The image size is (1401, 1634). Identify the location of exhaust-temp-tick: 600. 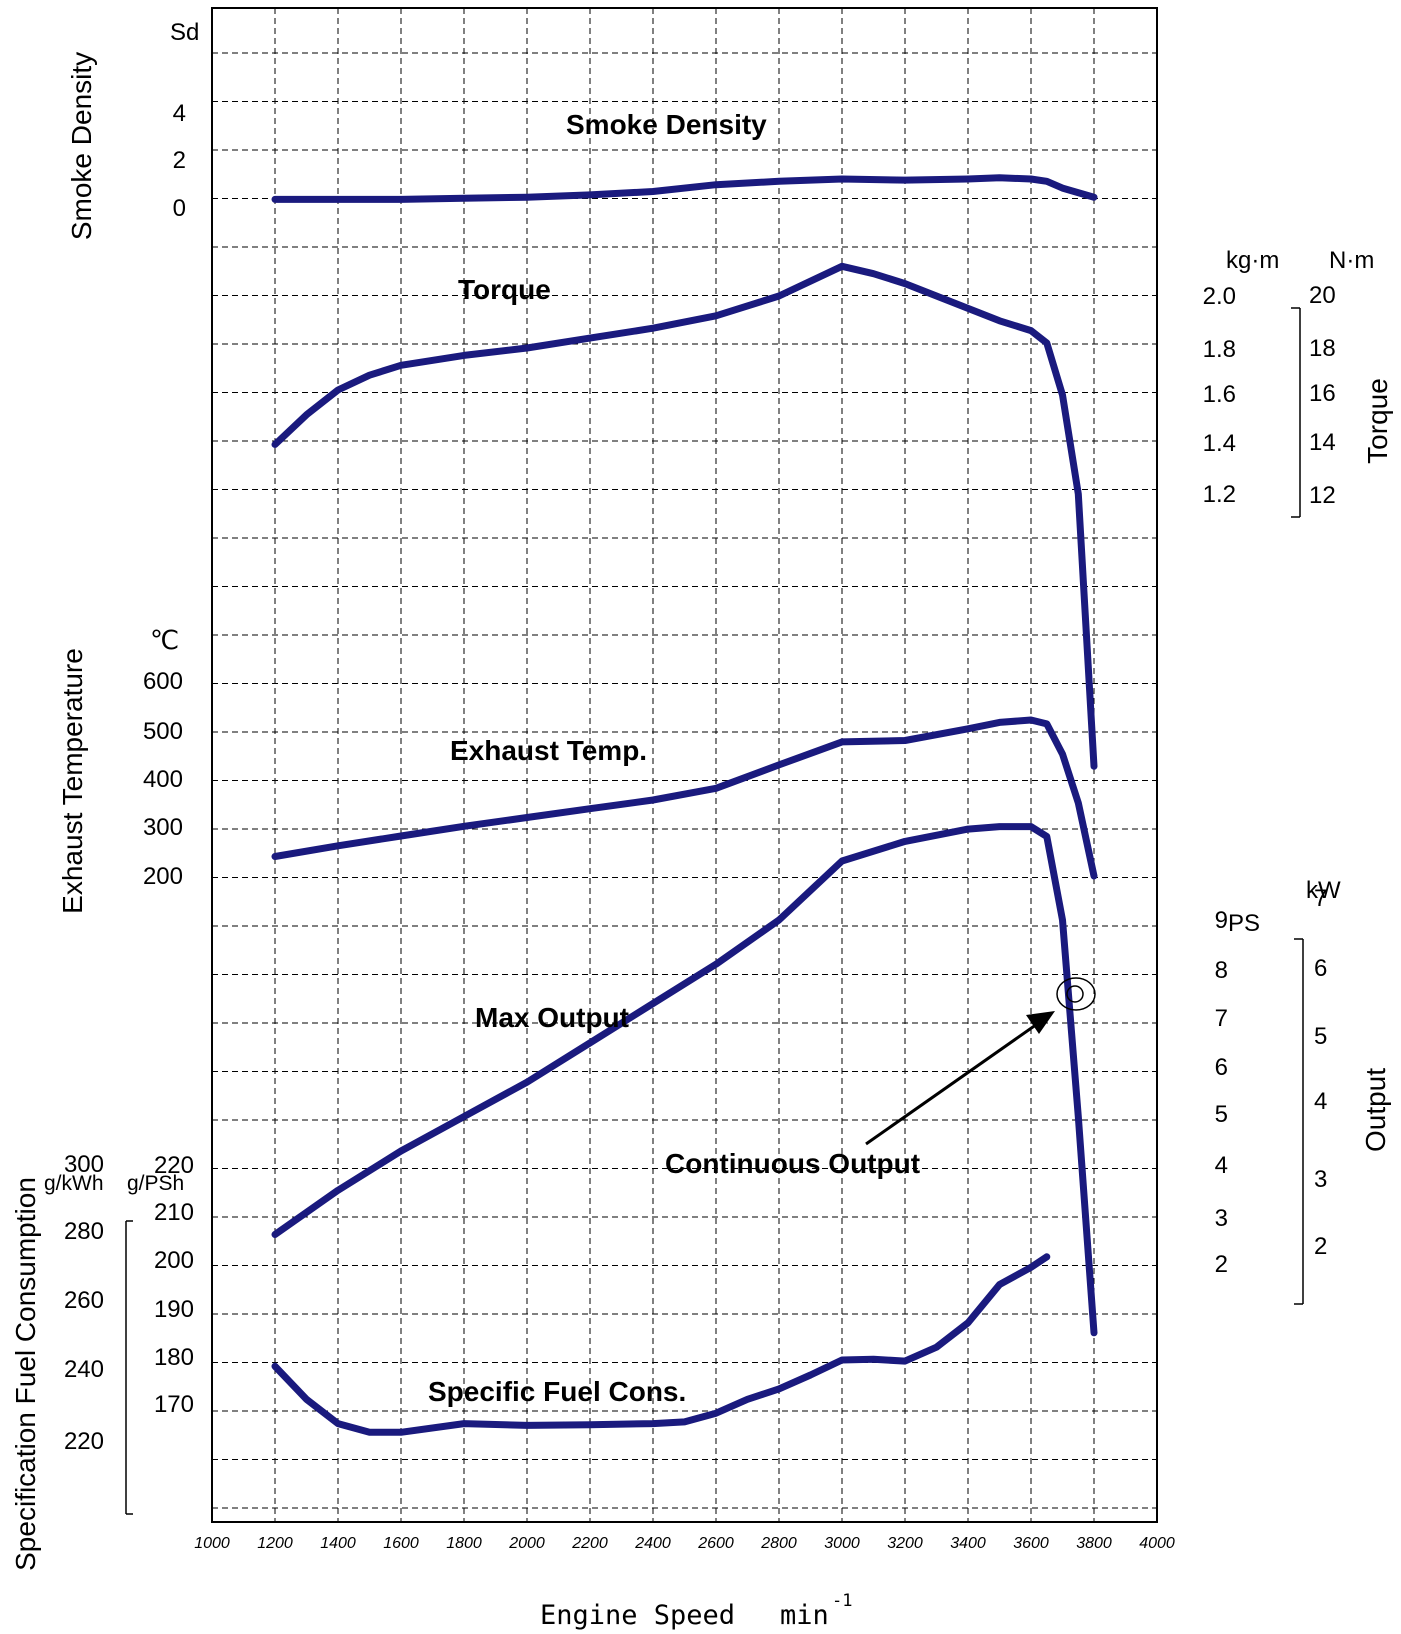
(163, 681).